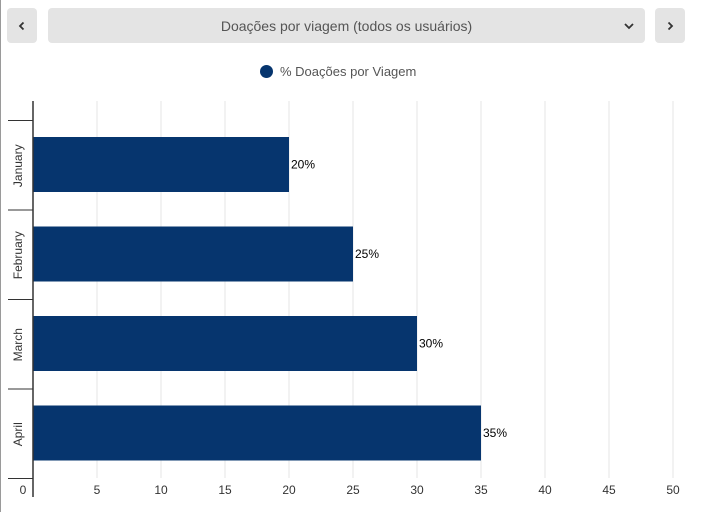 This screenshot has height=512, width=701. I want to click on x-tick-label: 25, so click(353, 490).